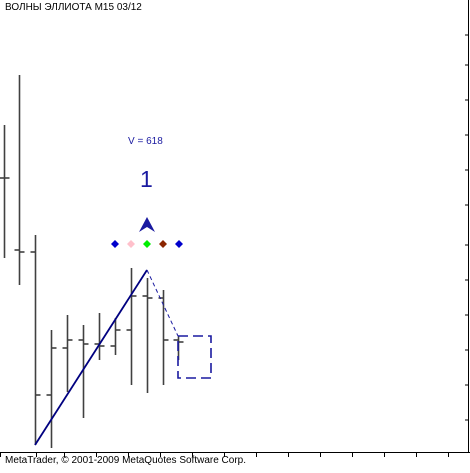 The height and width of the screenshot is (473, 470). What do you see at coordinates (162, 303) in the screenshot?
I see `retracement-line` at bounding box center [162, 303].